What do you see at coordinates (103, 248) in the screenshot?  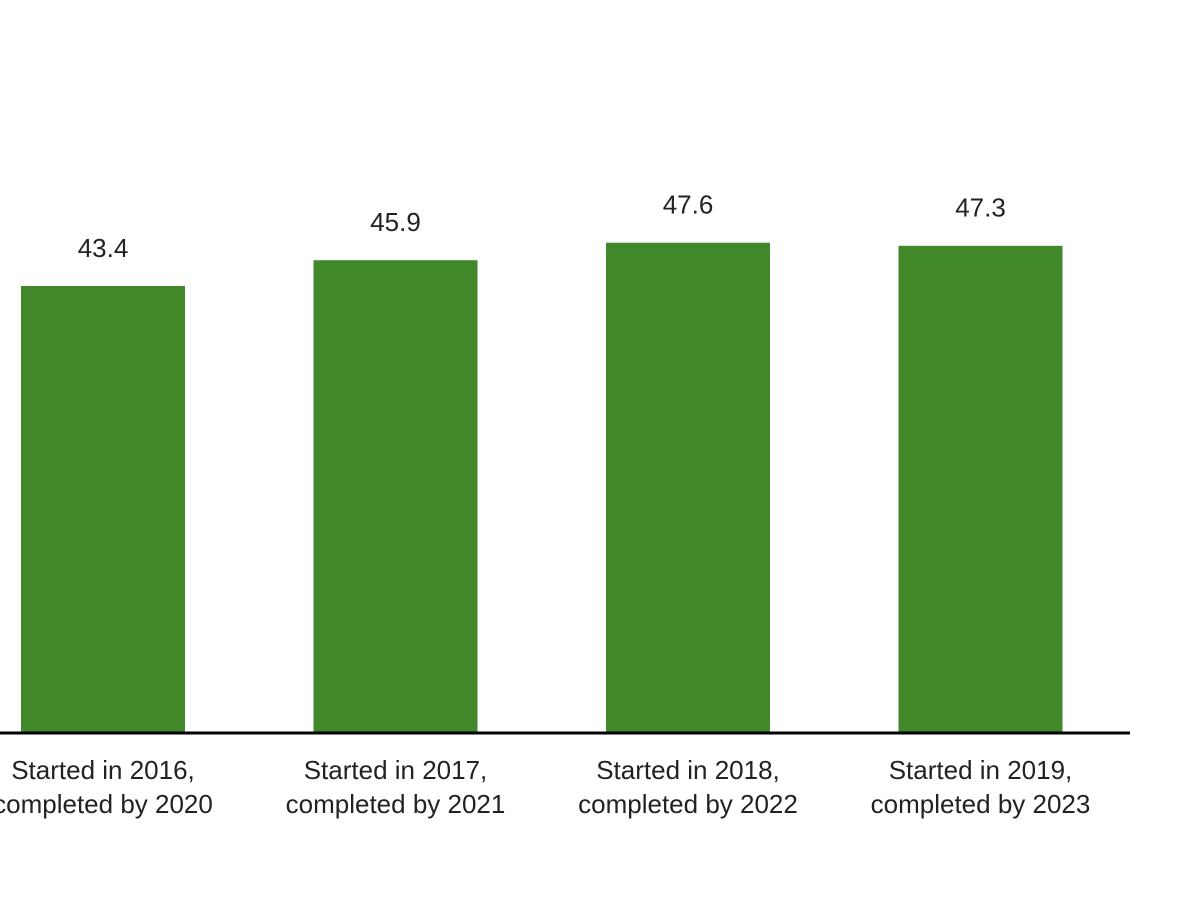 I see `value-label: 43.4` at bounding box center [103, 248].